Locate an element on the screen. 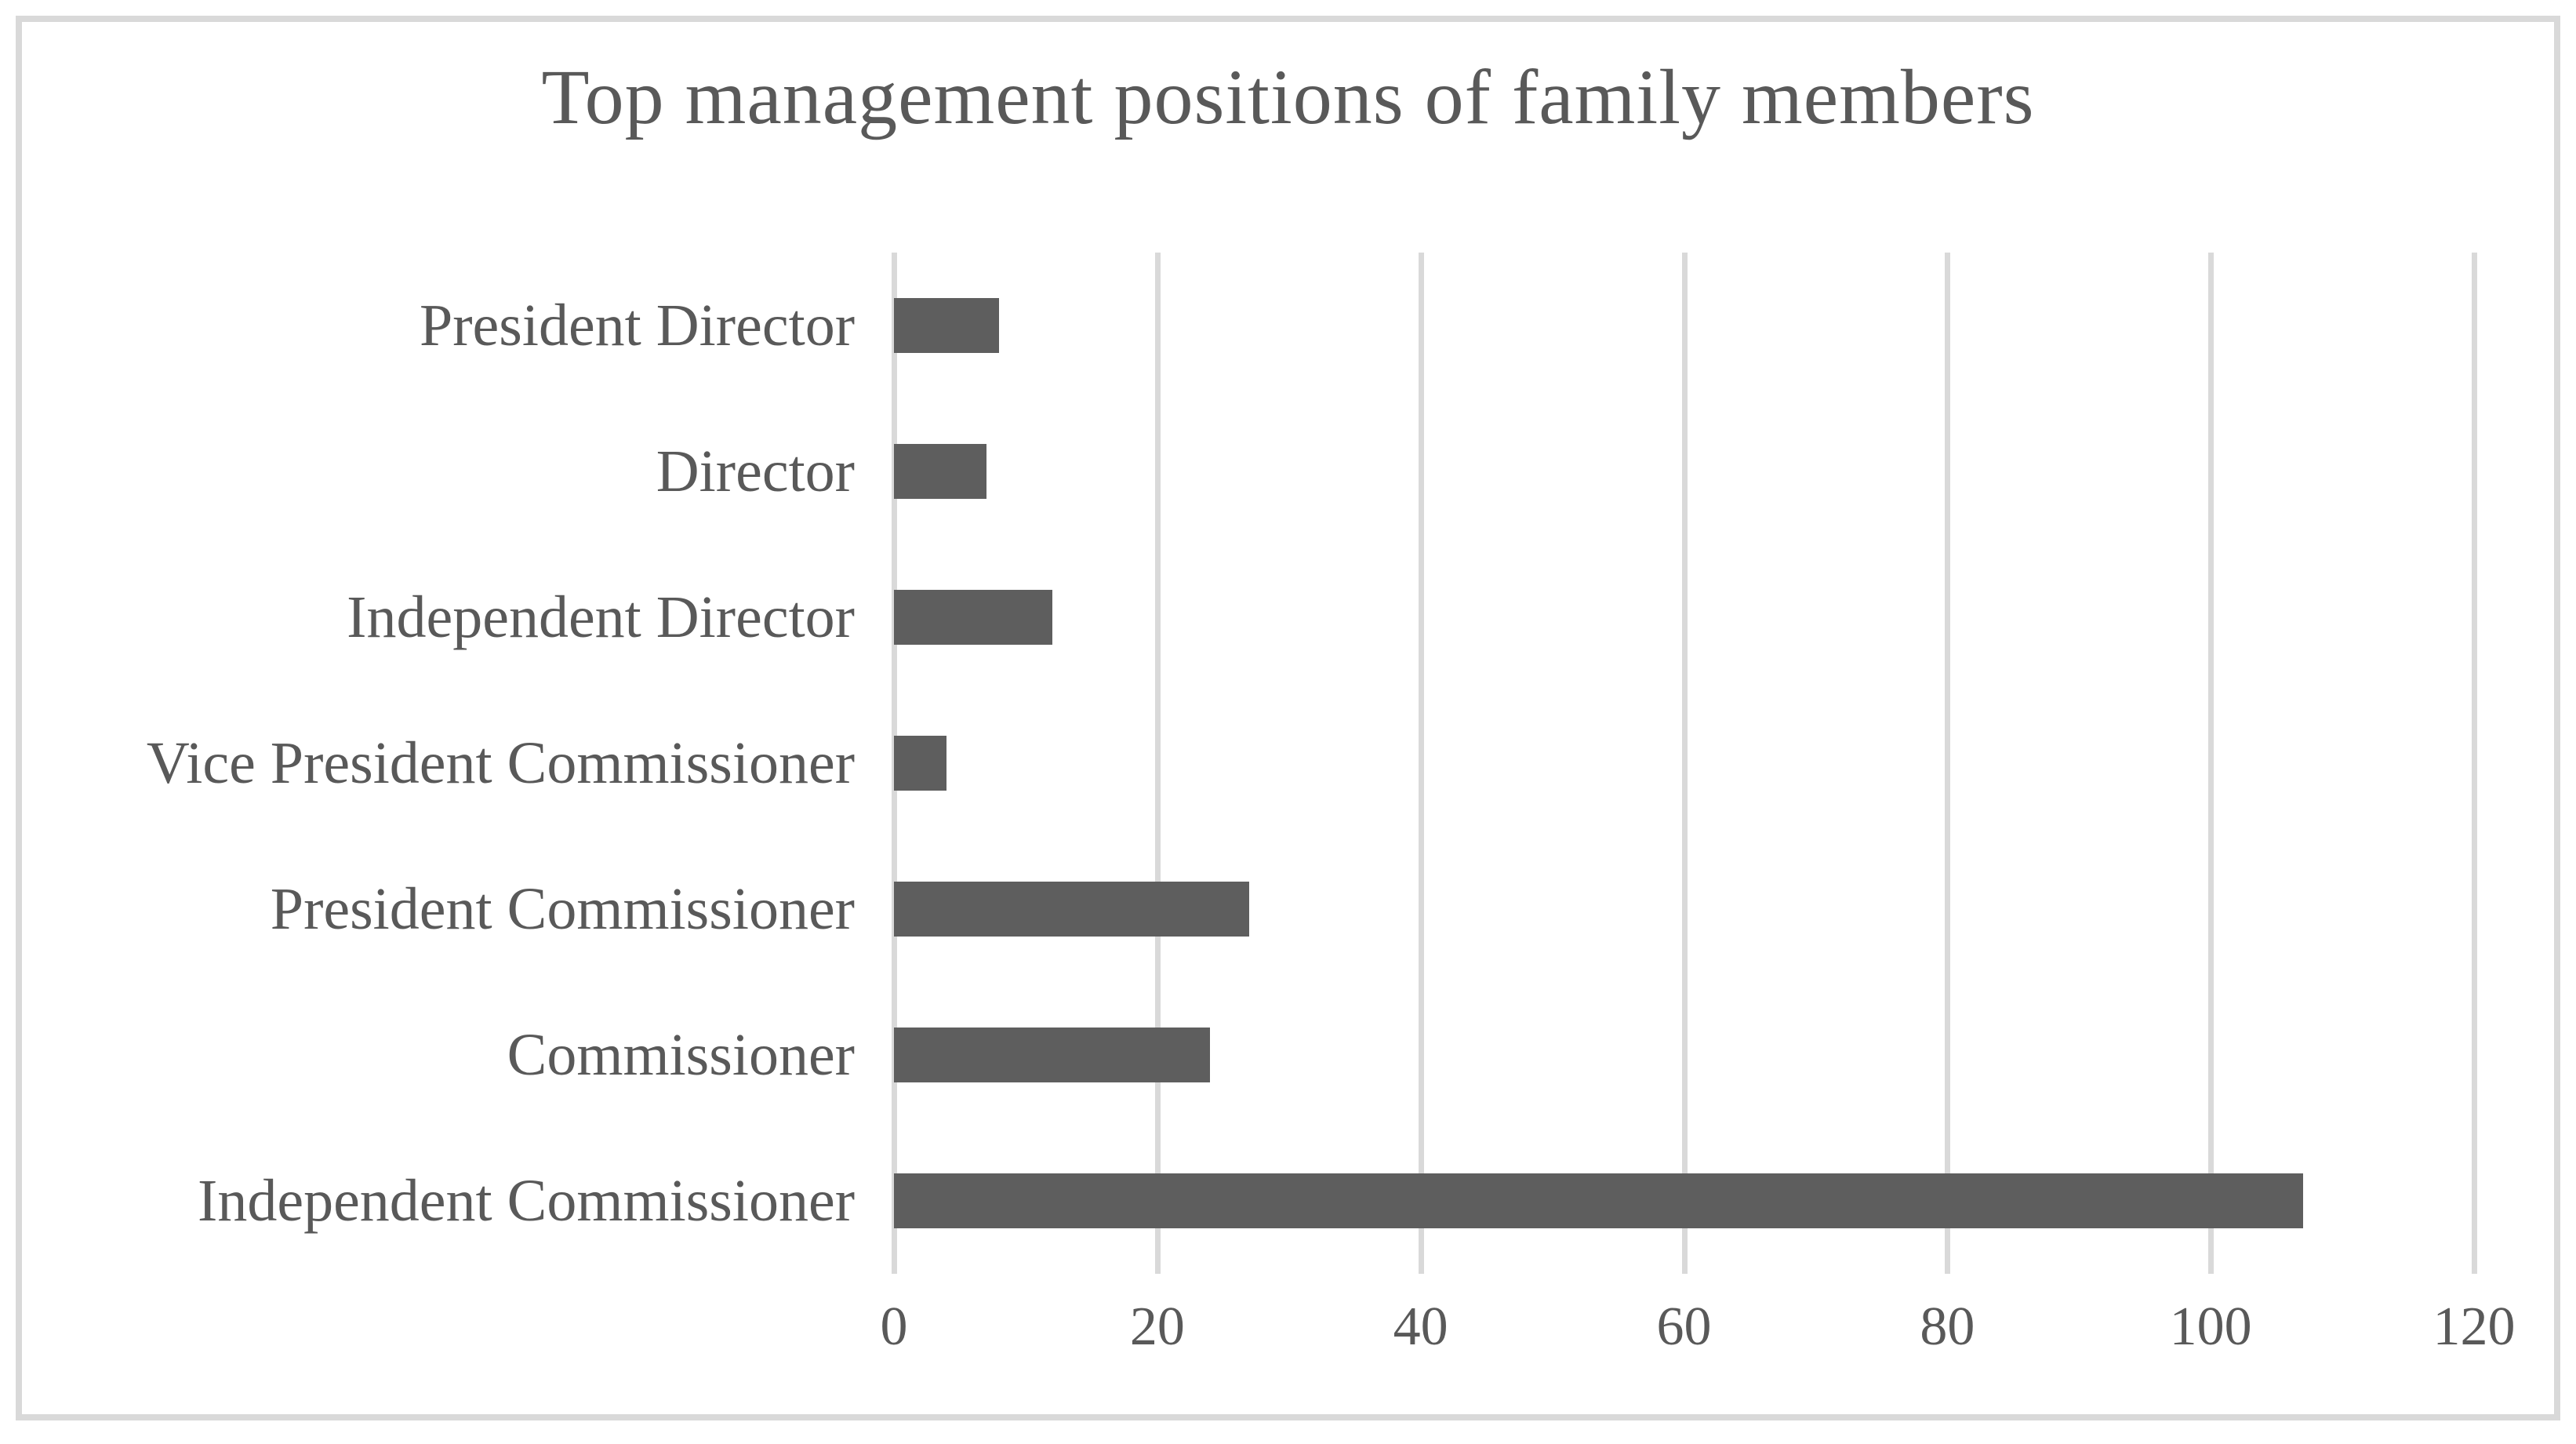  category-label: Independent Director is located at coordinates (601, 617).